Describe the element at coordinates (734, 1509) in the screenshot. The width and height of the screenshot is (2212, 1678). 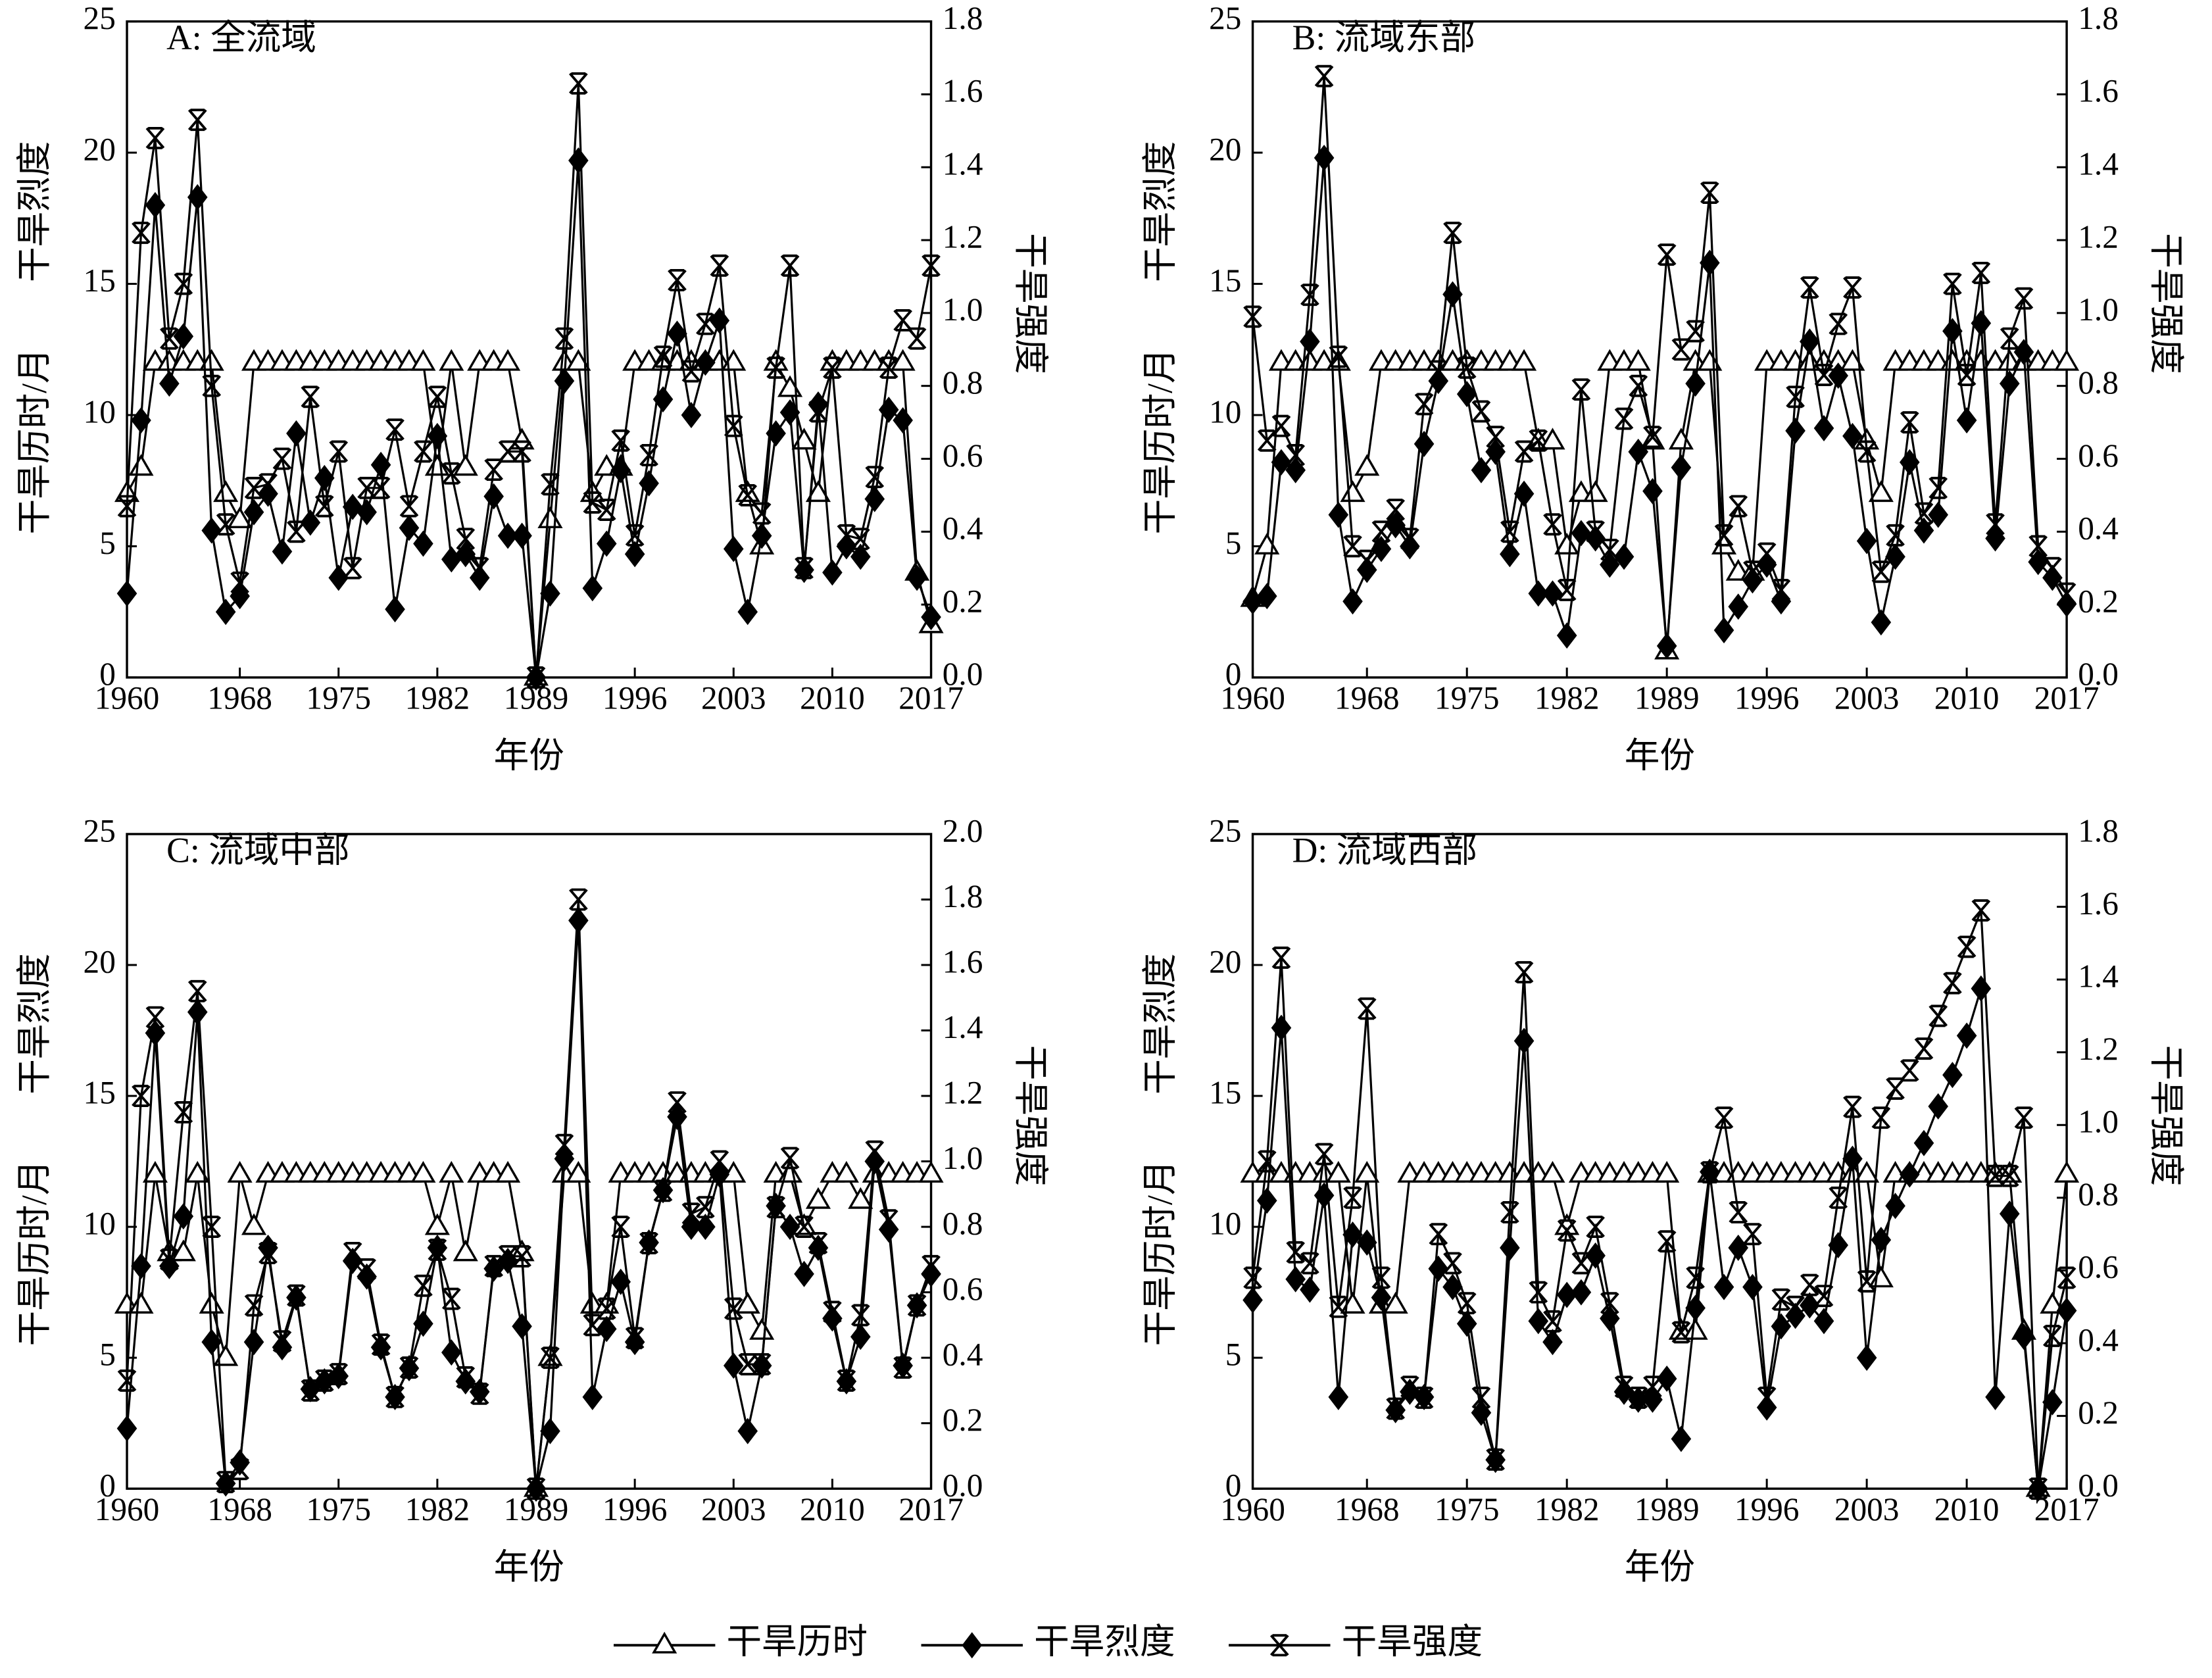
I see `x-tick-label: 2003` at that location.